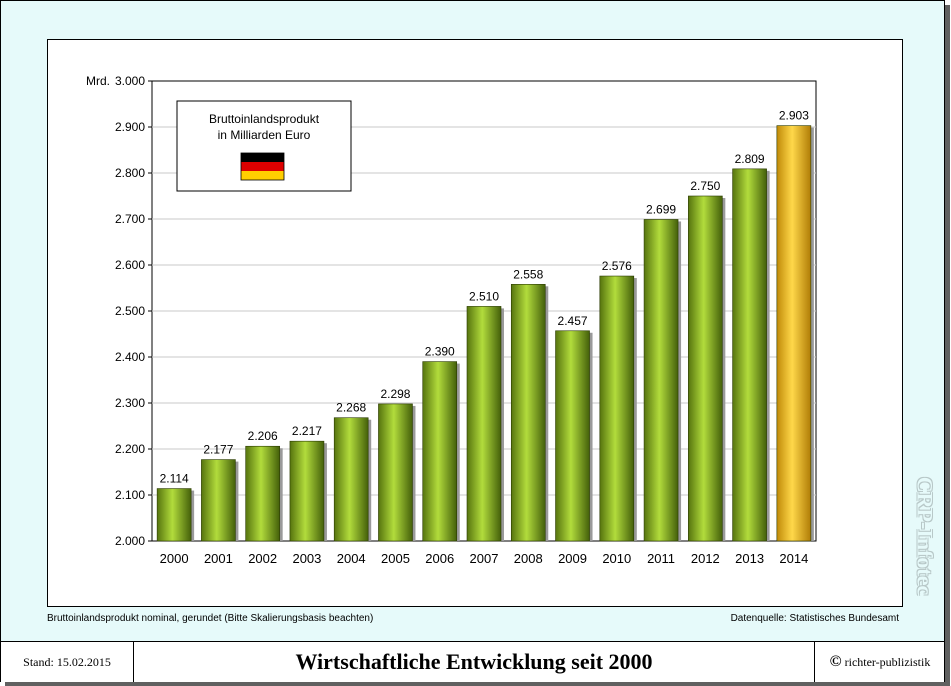 This screenshot has width=951, height=686. Describe the element at coordinates (130, 81) in the screenshot. I see `y-tick-label: 3.000` at that location.